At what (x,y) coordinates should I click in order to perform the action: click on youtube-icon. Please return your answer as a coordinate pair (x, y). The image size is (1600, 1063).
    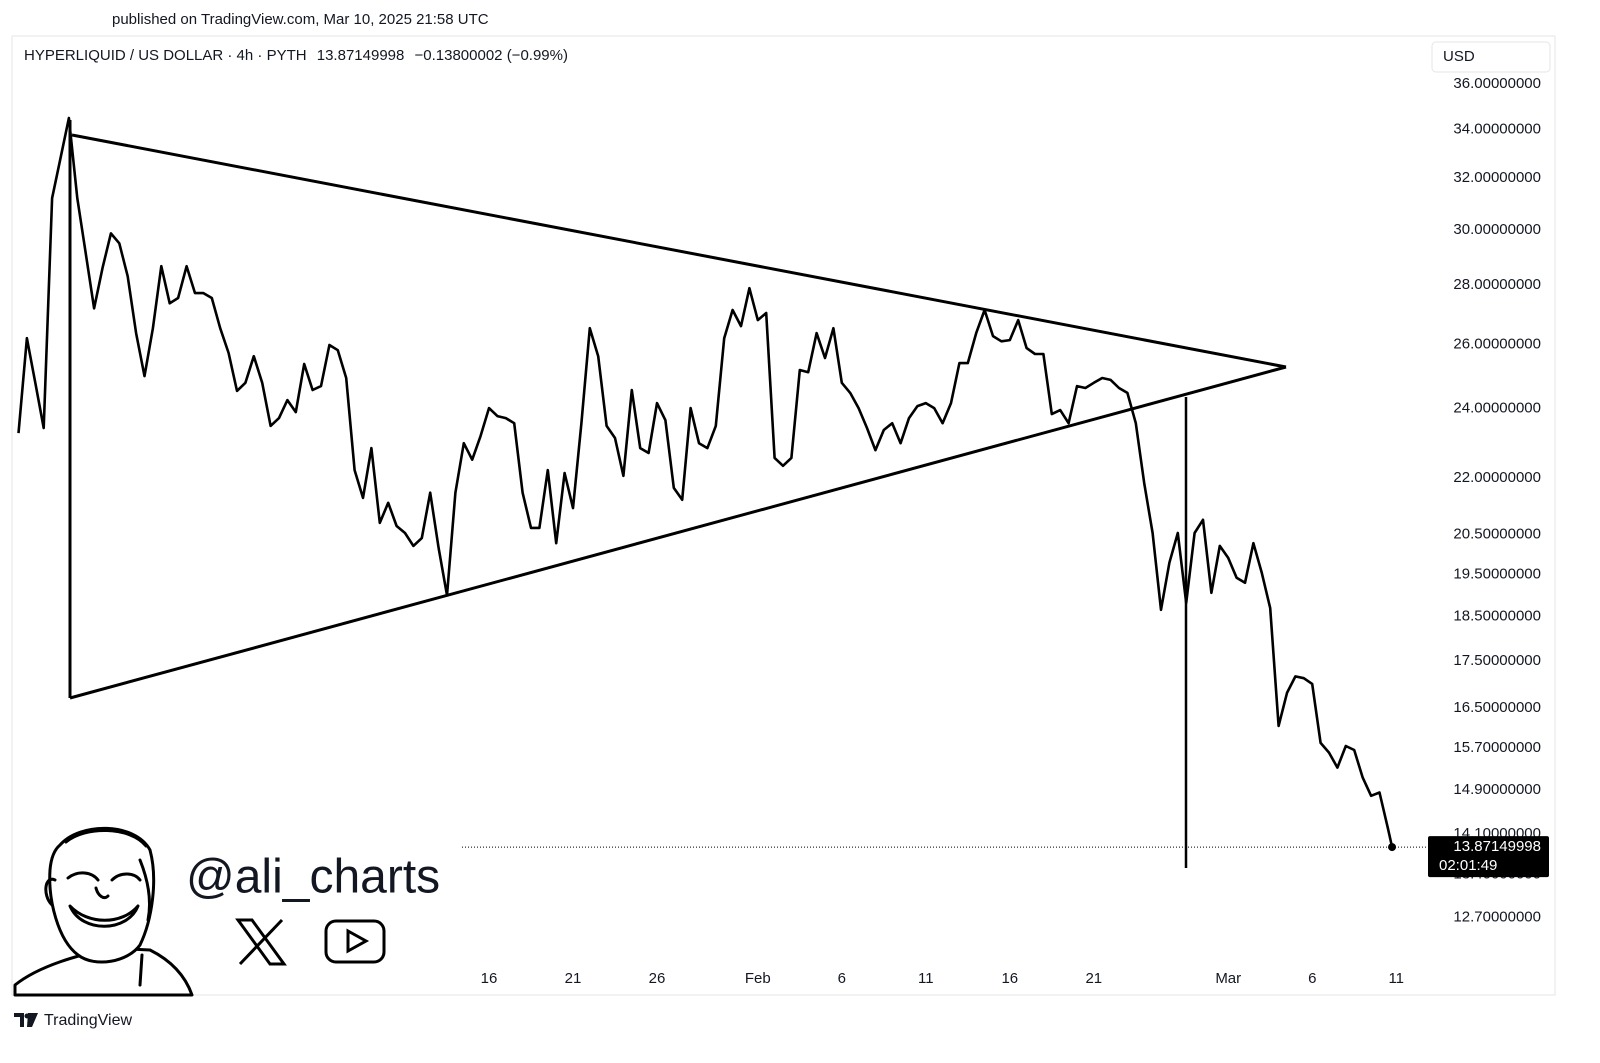
    Looking at the image, I should click on (355, 941).